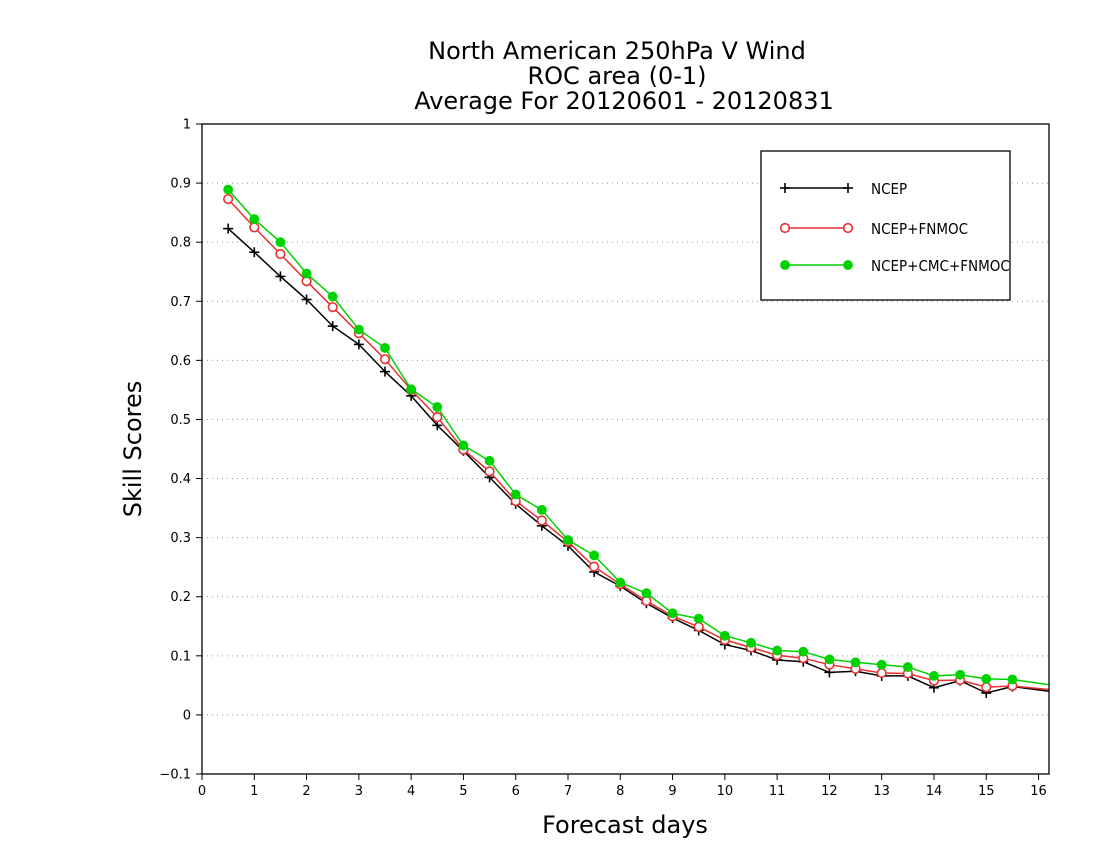  What do you see at coordinates (725, 791) in the screenshot?
I see `x-tick-label: 10` at bounding box center [725, 791].